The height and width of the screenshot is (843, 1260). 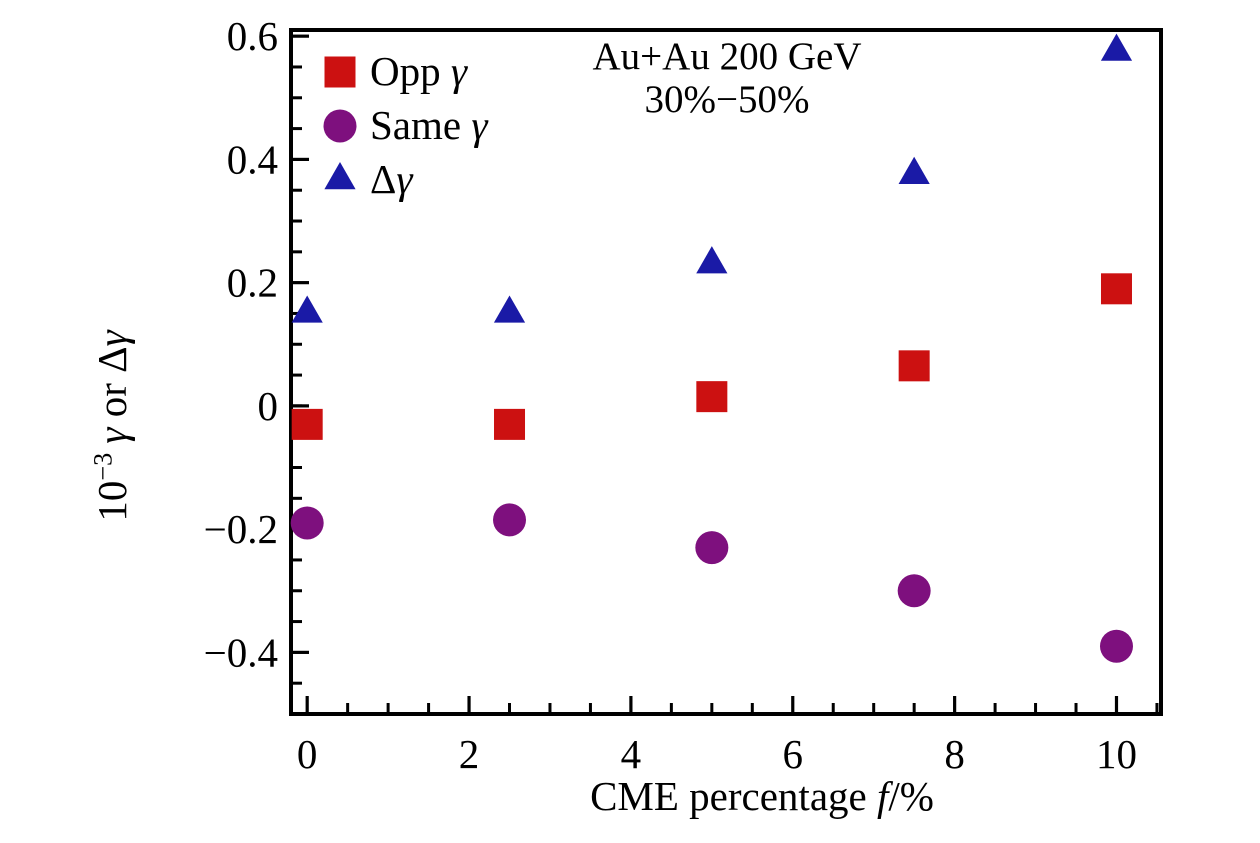 I want to click on data-point-circle-x0, so click(x=307, y=523).